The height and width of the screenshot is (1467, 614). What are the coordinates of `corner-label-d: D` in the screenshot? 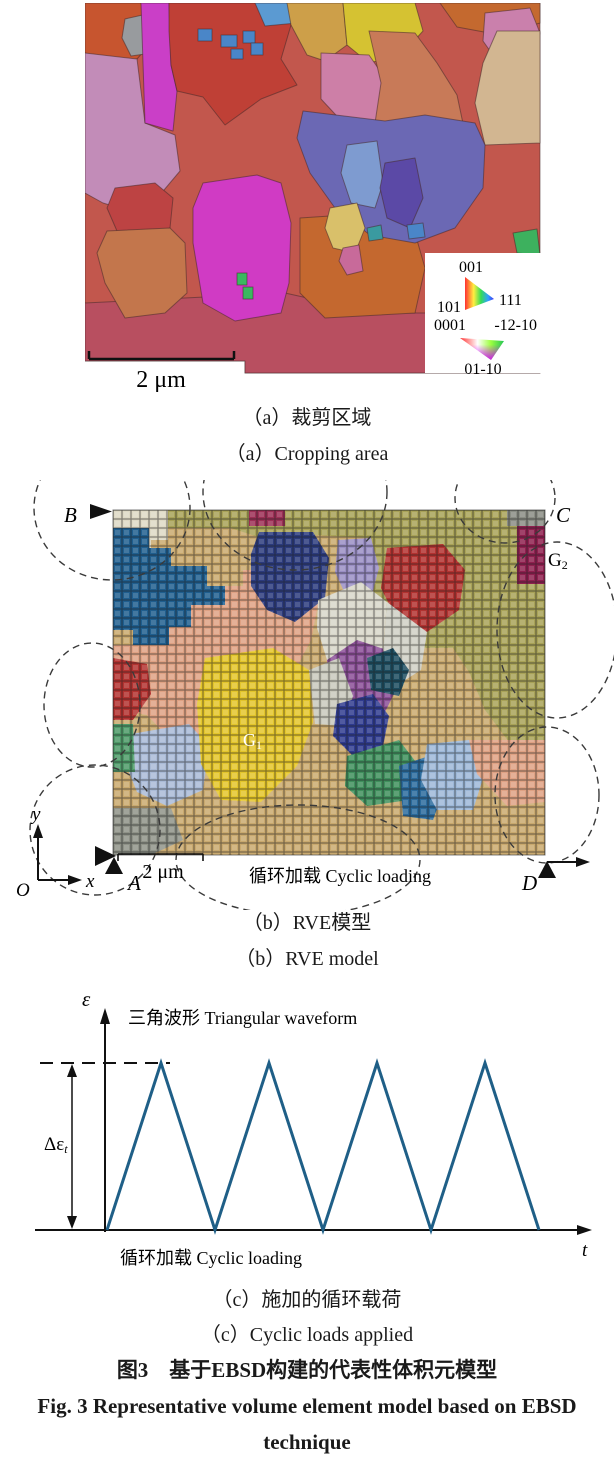 It's located at (529, 883).